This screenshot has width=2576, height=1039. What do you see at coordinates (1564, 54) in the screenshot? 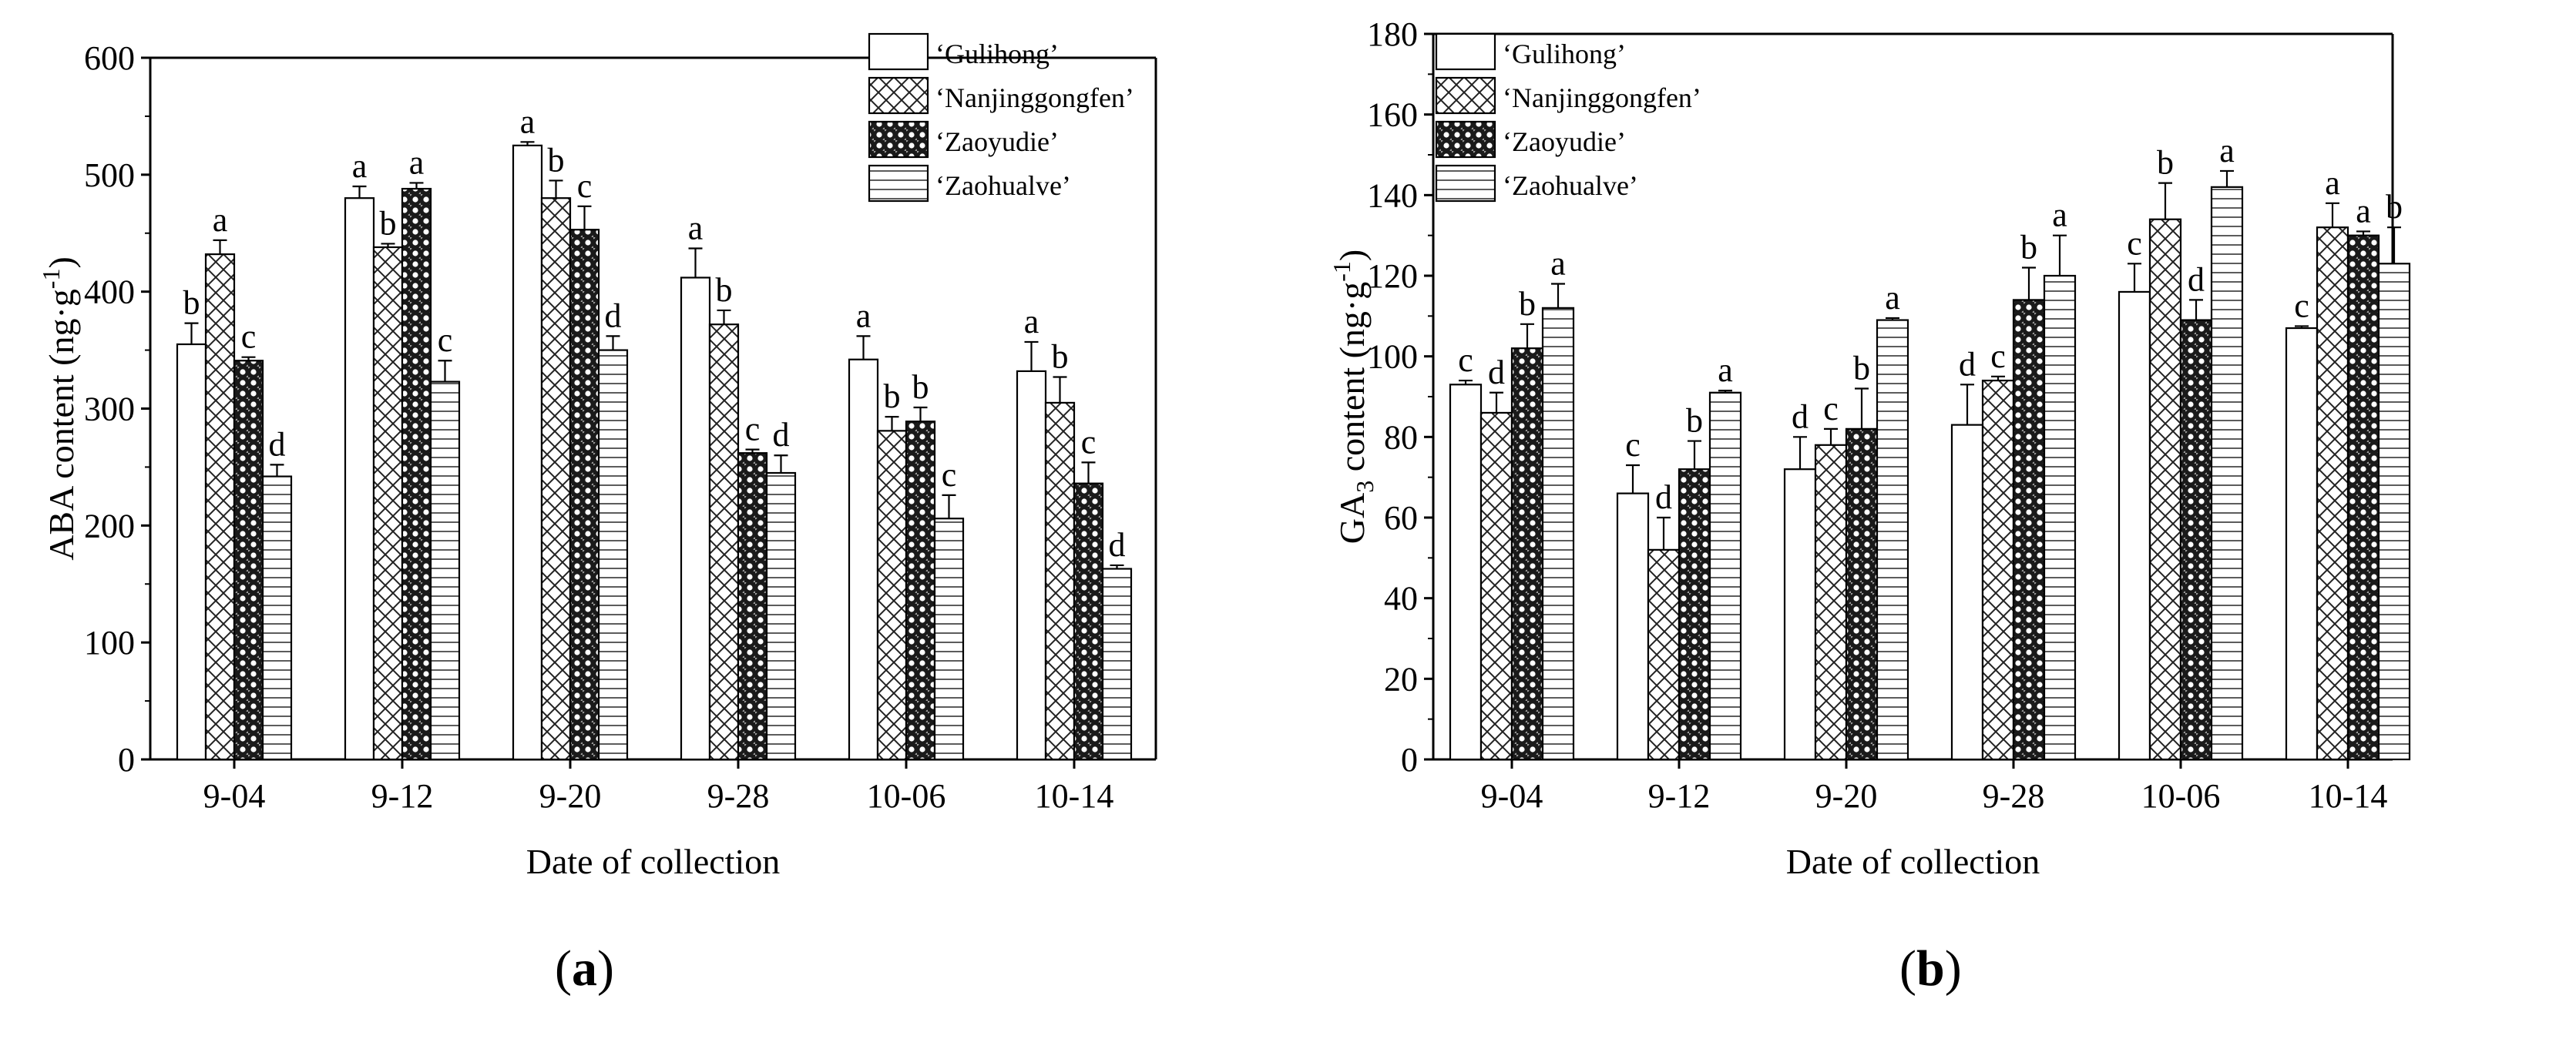
I see `legend-label: ‘Gulihong’` at bounding box center [1564, 54].